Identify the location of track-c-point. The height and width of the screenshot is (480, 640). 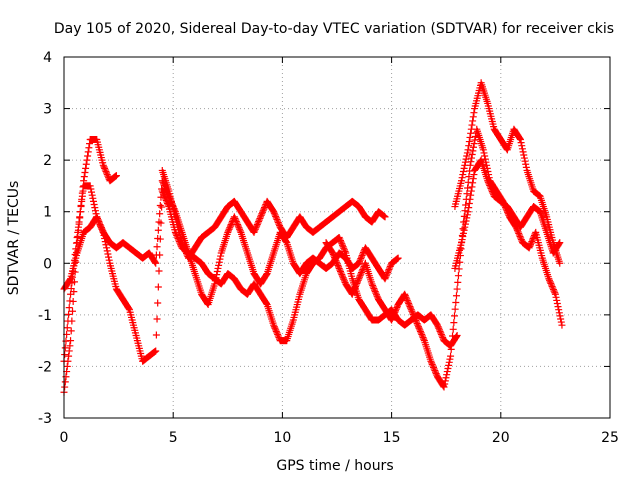
(162, 191).